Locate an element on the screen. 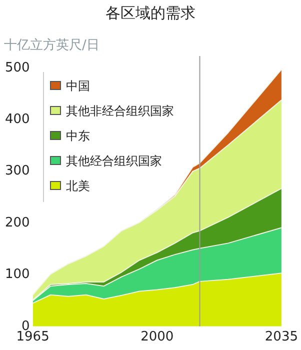 The height and width of the screenshot is (350, 301). legend-label: 中东 is located at coordinates (78, 136).